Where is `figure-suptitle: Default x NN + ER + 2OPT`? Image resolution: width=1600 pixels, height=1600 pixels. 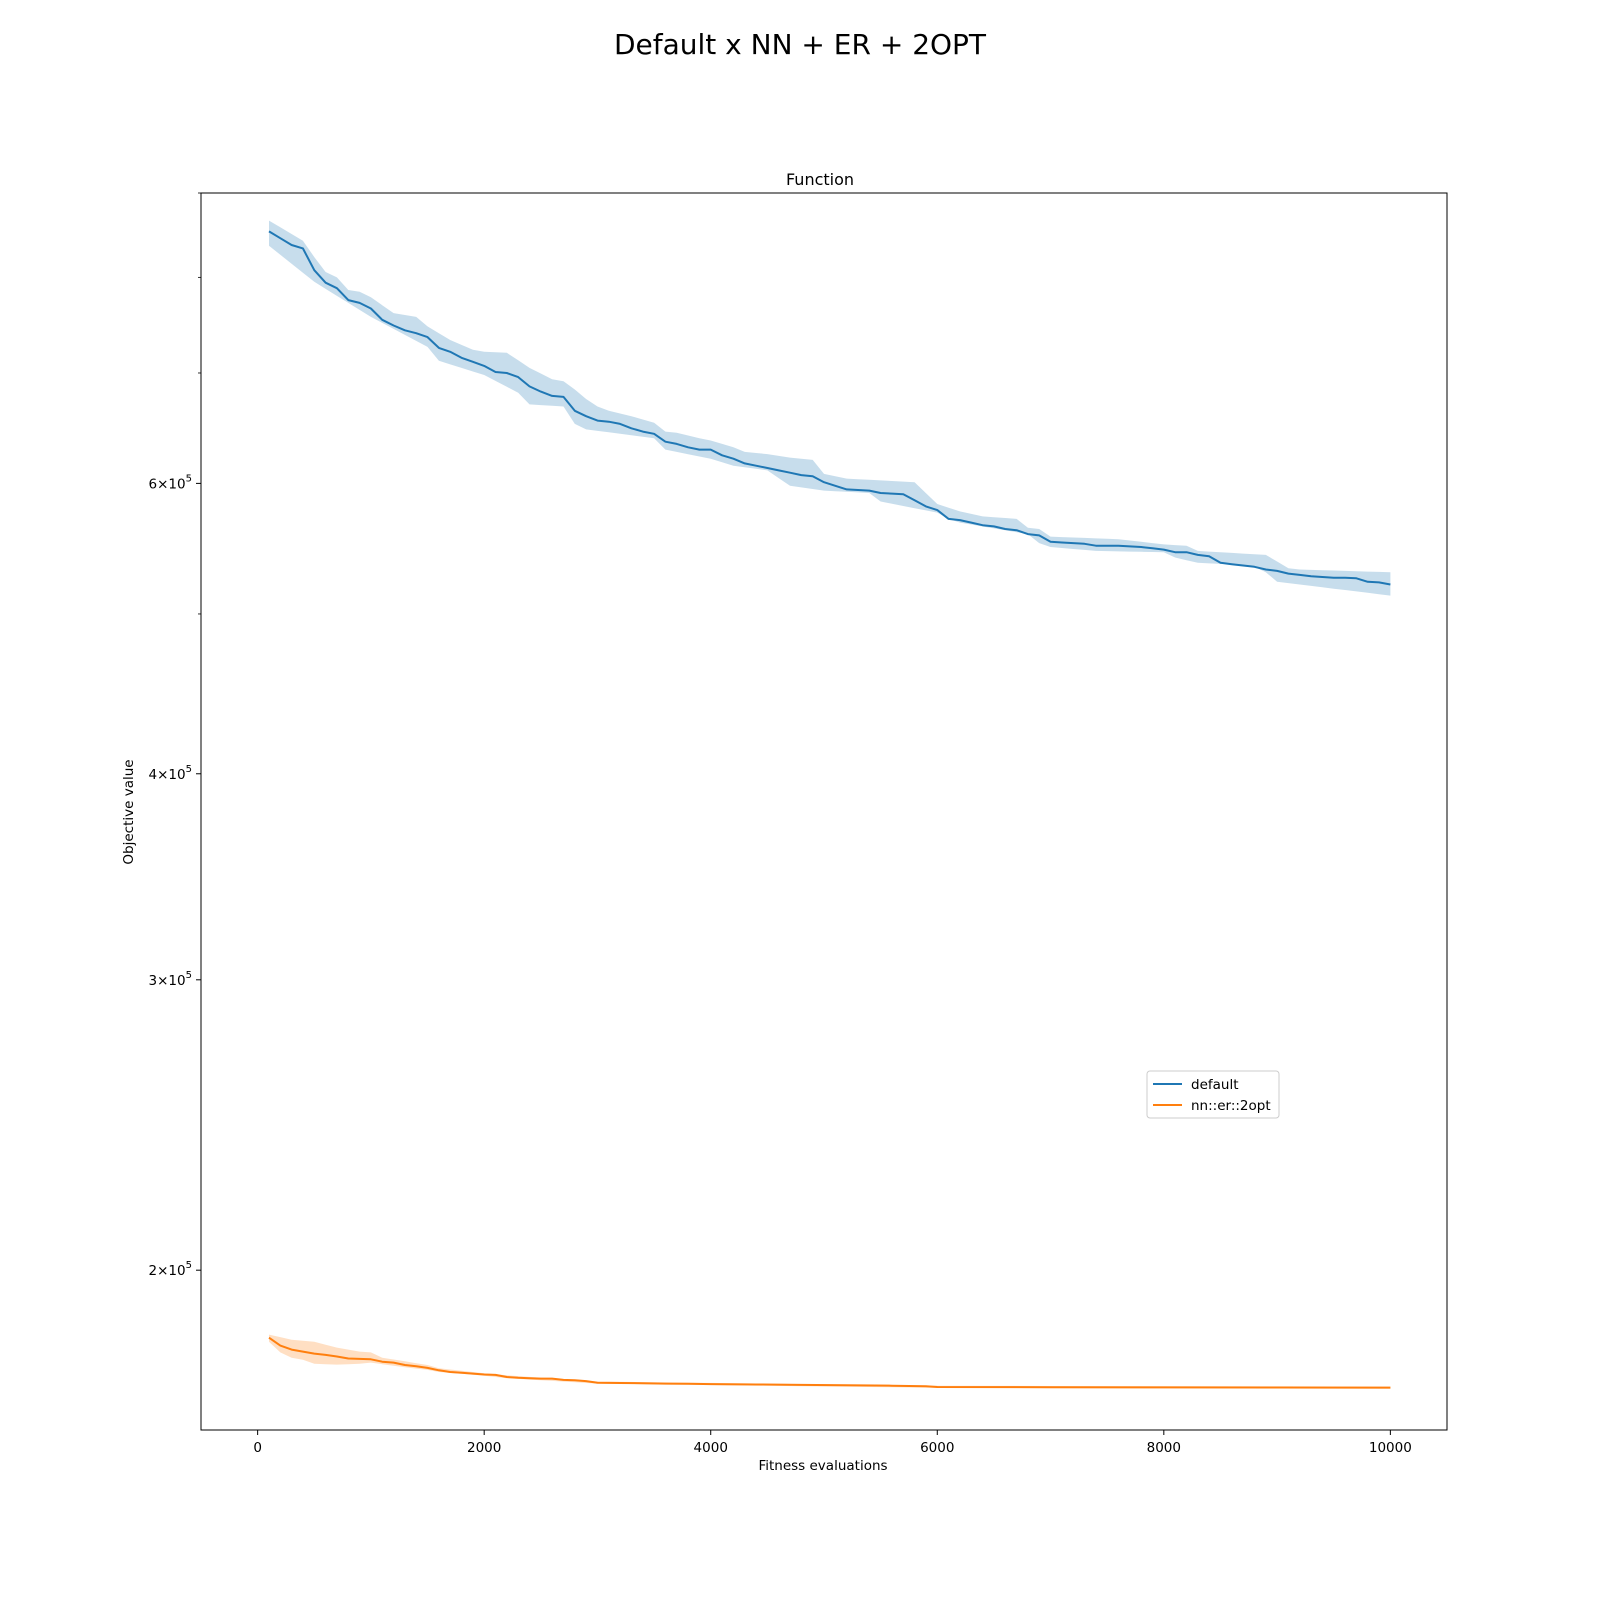
figure-suptitle: Default x NN + ER + 2OPT is located at coordinates (800, 44).